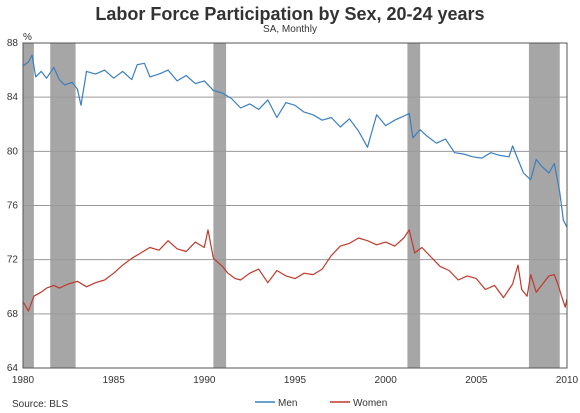 This screenshot has width=580, height=413. What do you see at coordinates (13, 314) in the screenshot?
I see `y-tick-label: 68` at bounding box center [13, 314].